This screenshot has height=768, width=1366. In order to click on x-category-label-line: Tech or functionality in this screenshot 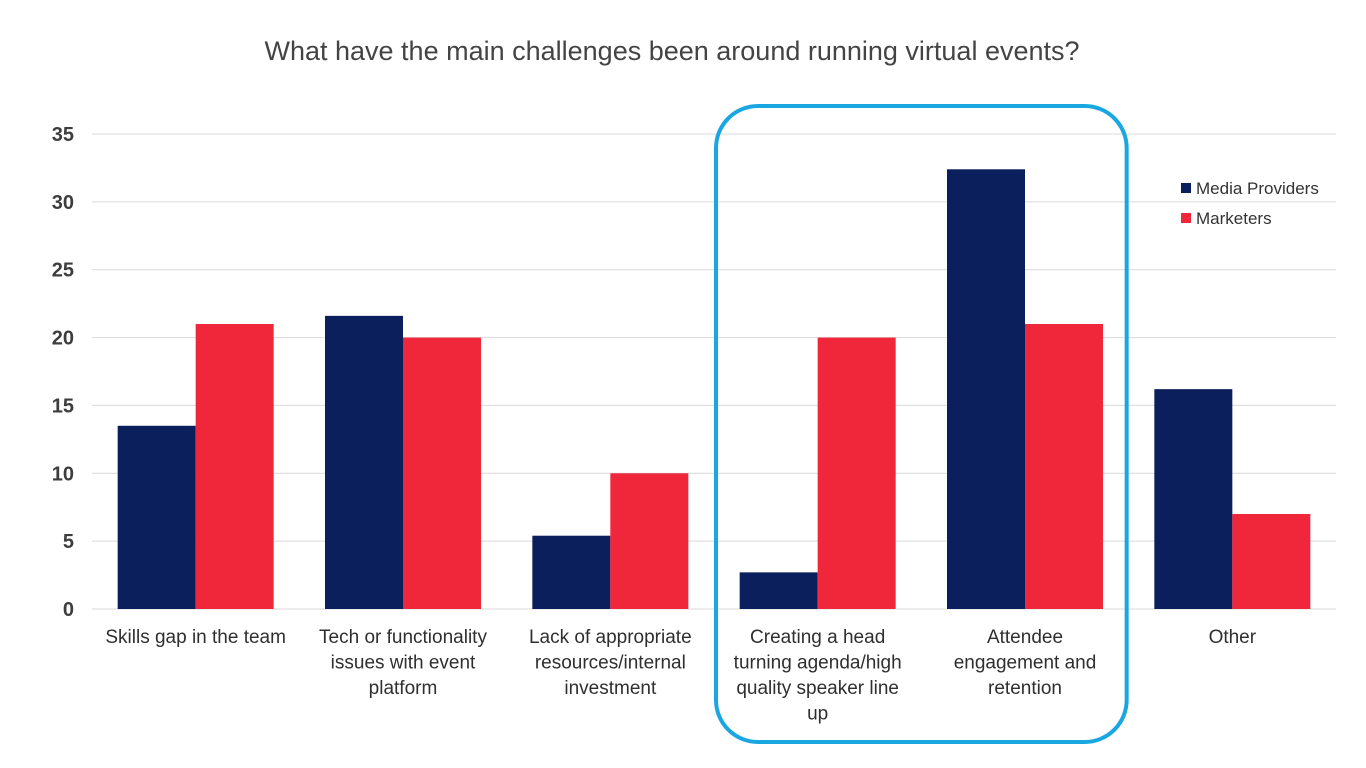, I will do `click(403, 637)`.